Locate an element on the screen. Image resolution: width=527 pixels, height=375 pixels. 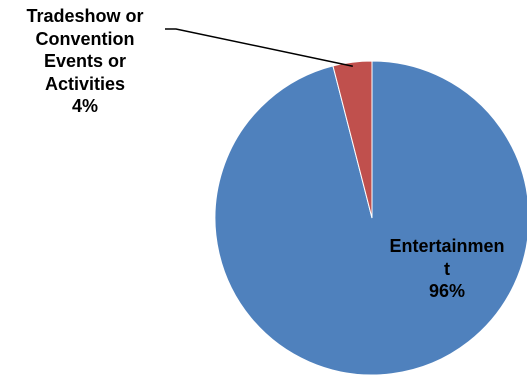
label-line: Convention is located at coordinates (85, 38).